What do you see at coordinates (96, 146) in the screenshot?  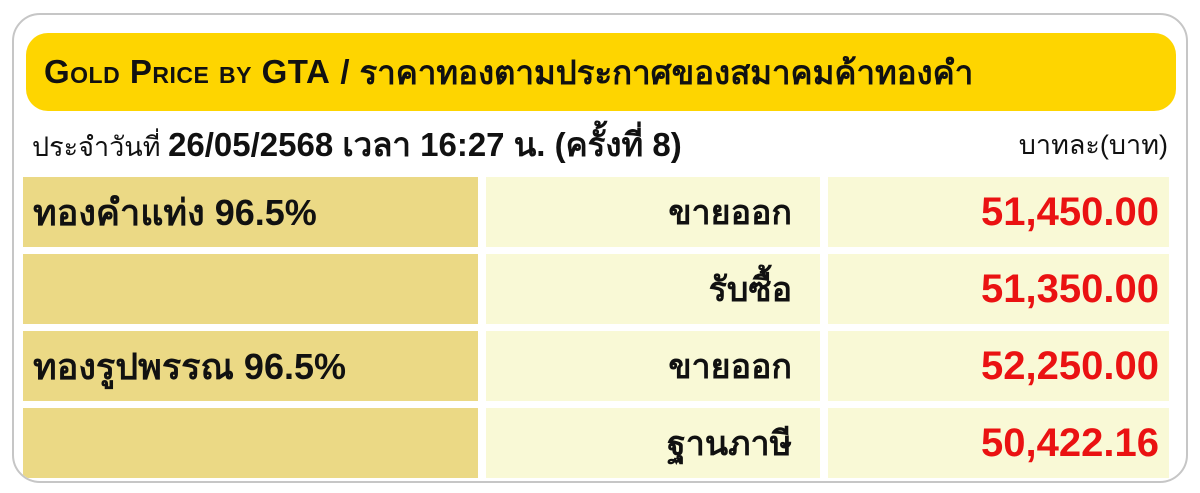 I see `date-prefix: ประจำวันที่` at bounding box center [96, 146].